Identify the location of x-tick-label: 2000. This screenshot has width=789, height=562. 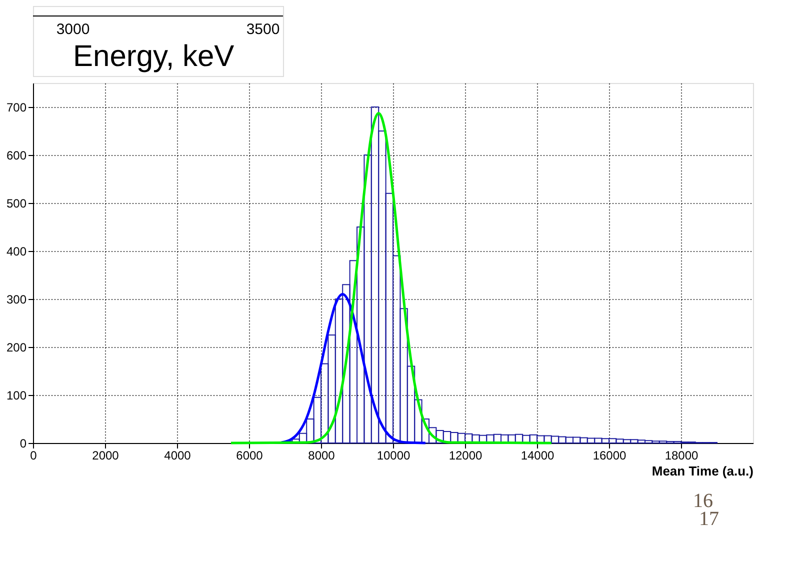
(106, 455).